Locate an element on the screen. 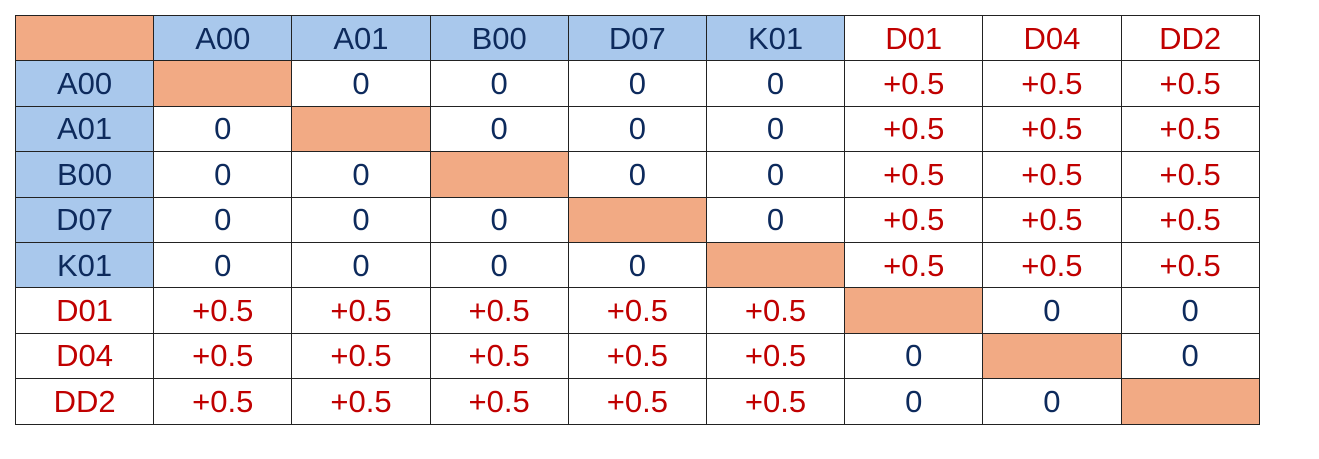 The image size is (1319, 459). column-header-k01: K01 is located at coordinates (775, 38).